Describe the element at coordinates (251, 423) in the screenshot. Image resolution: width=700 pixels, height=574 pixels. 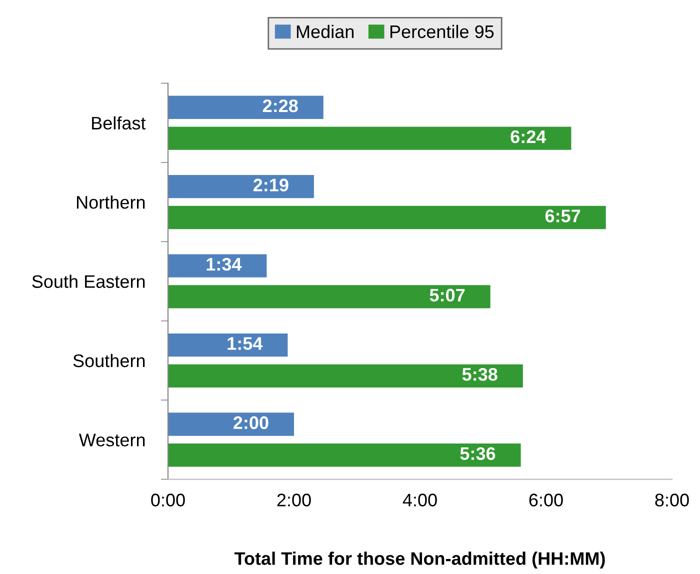
I see `data-label: 2:00` at that location.